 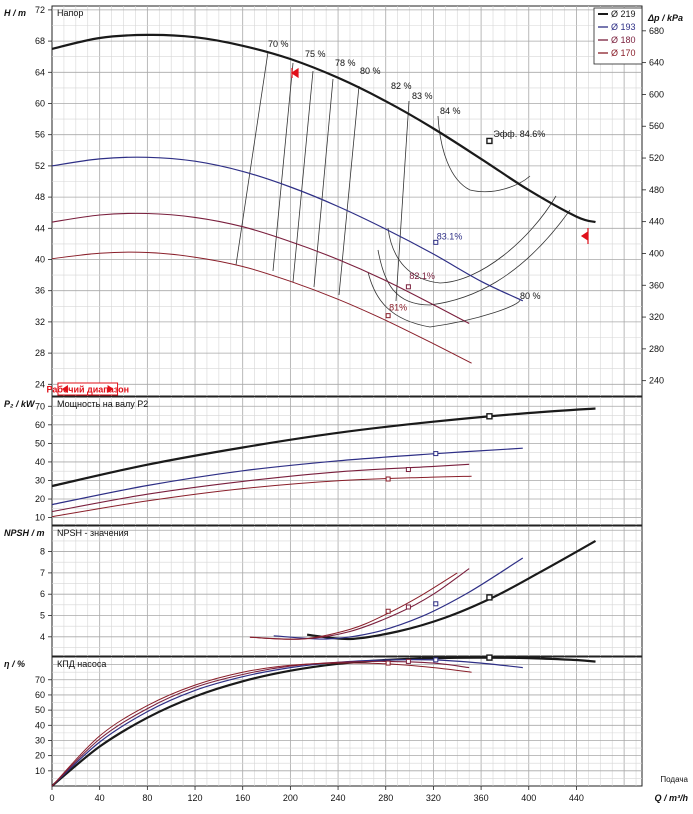 I want to click on x-tick-label: 280, so click(x=385, y=798).